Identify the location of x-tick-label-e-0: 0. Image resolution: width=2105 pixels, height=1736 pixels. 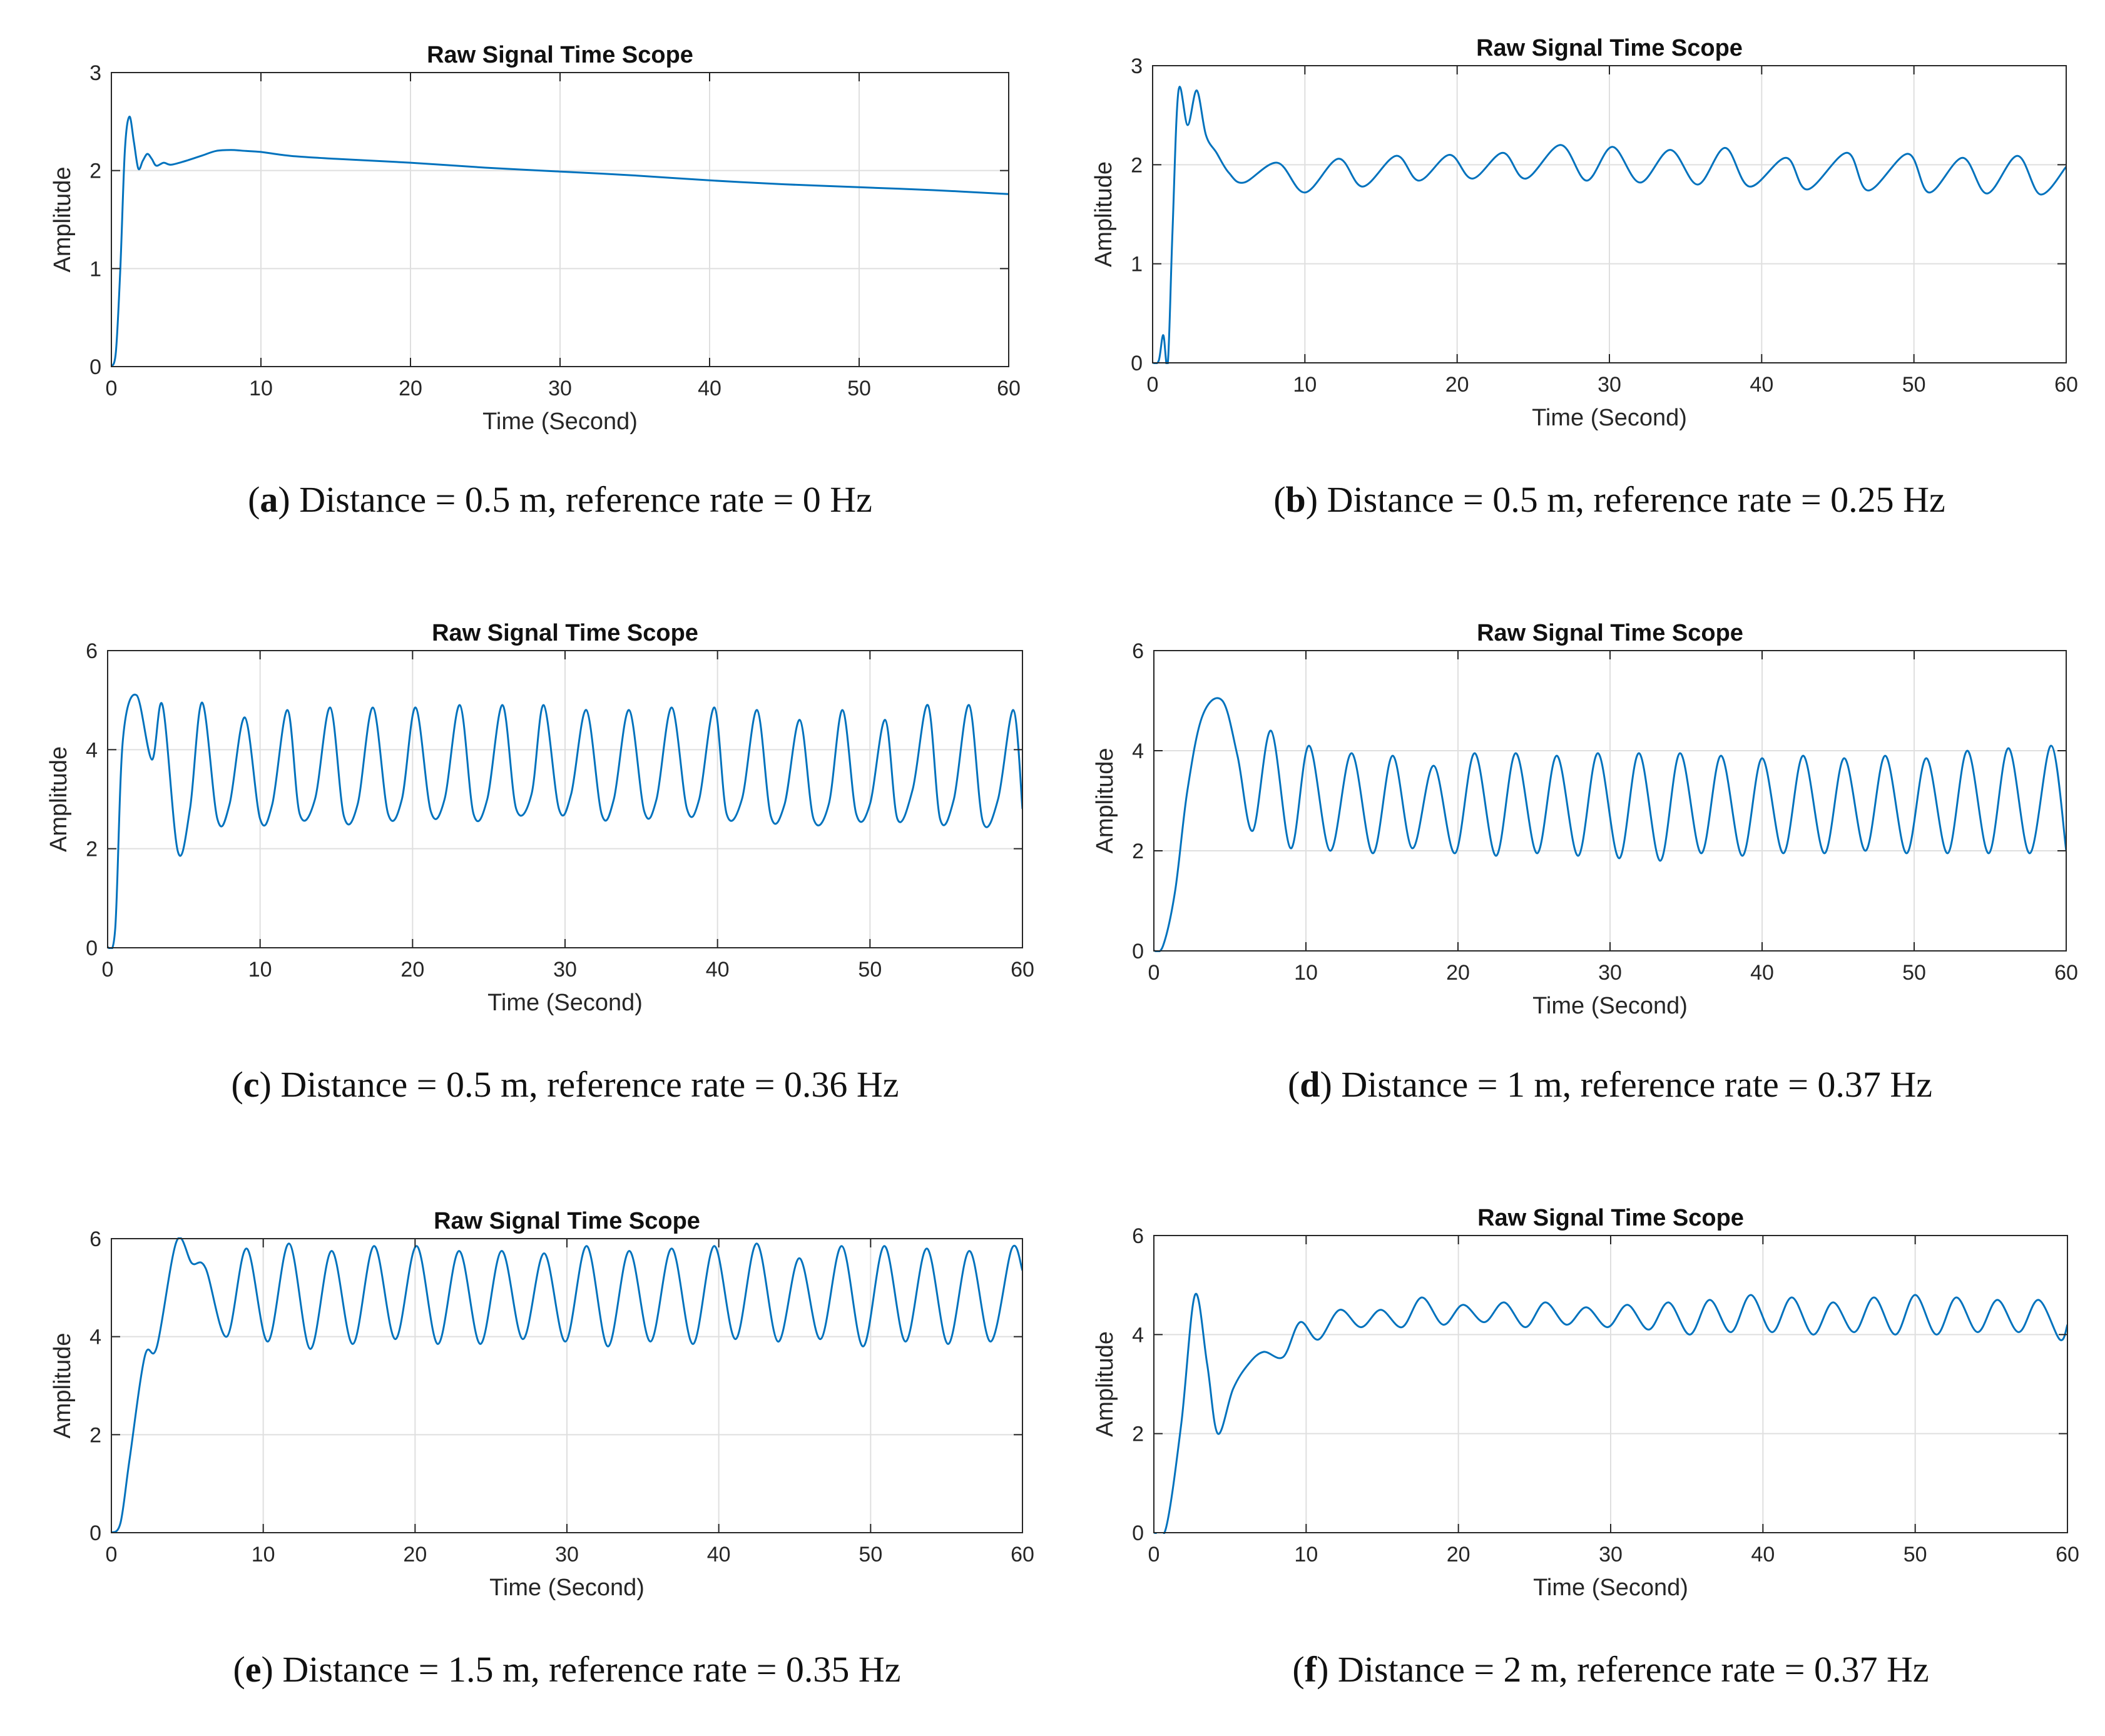
(112, 1555).